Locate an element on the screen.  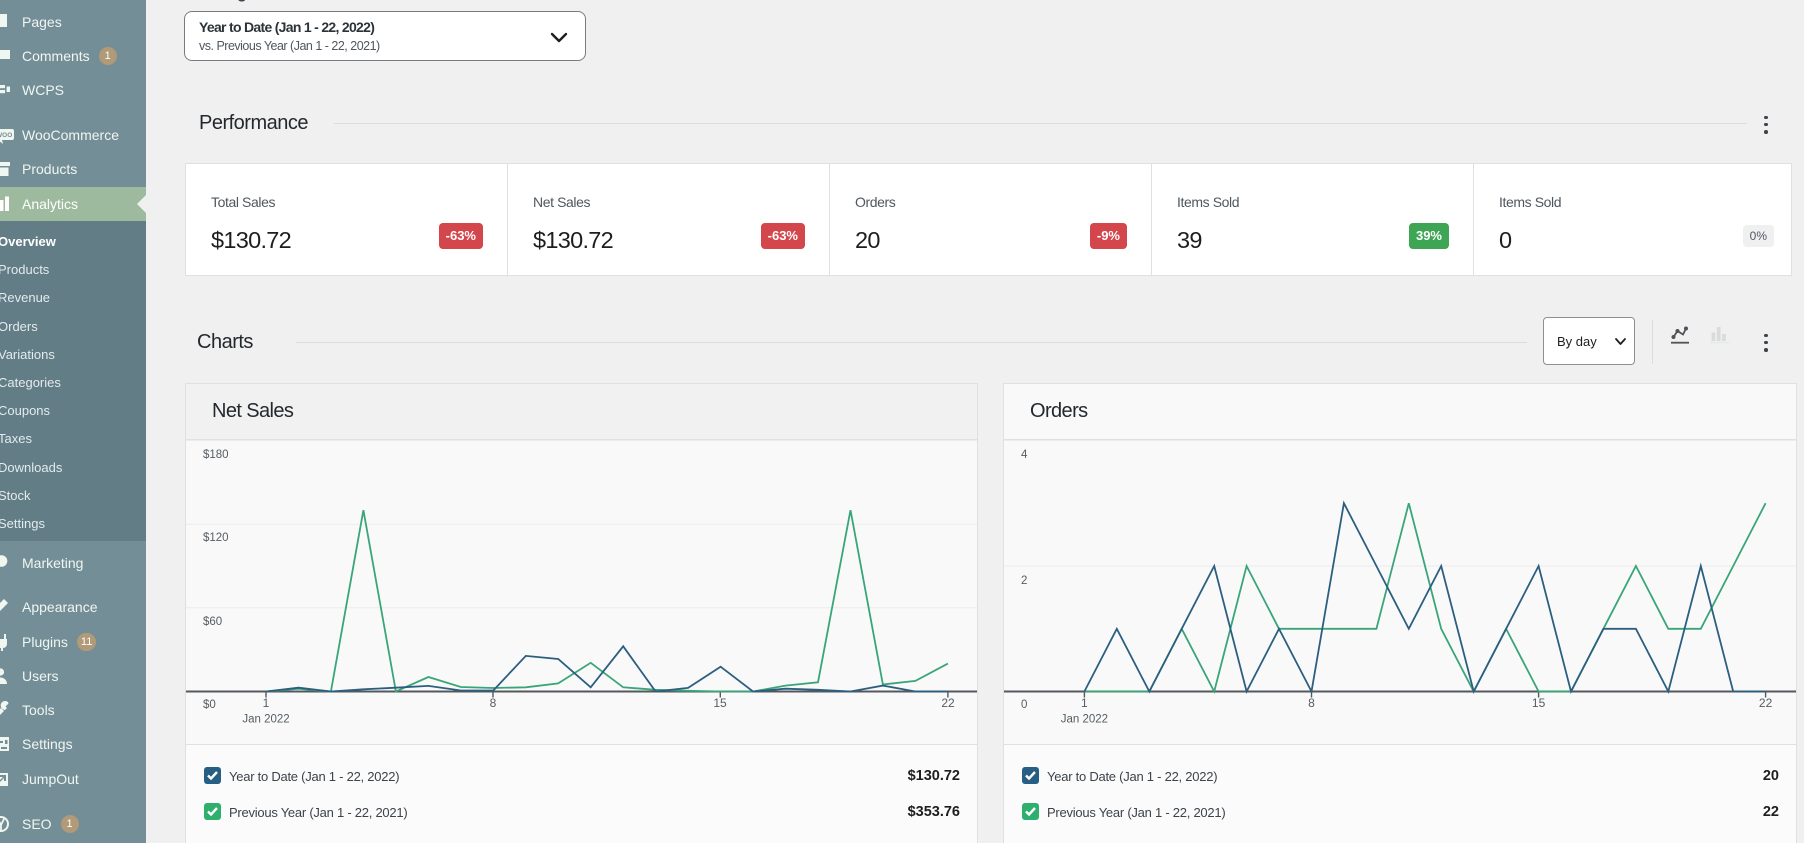
svg-text: $60 is located at coordinates (212, 622).